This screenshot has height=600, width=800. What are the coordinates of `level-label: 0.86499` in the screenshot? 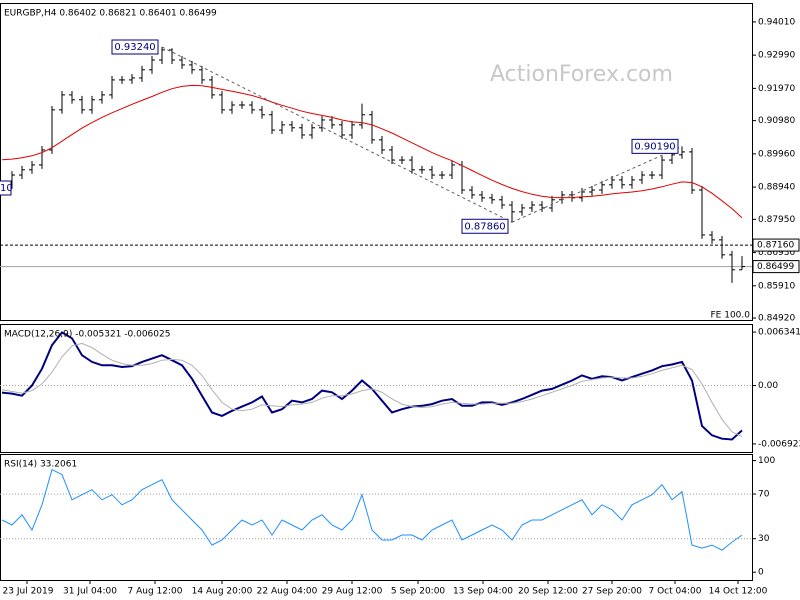 It's located at (775, 267).